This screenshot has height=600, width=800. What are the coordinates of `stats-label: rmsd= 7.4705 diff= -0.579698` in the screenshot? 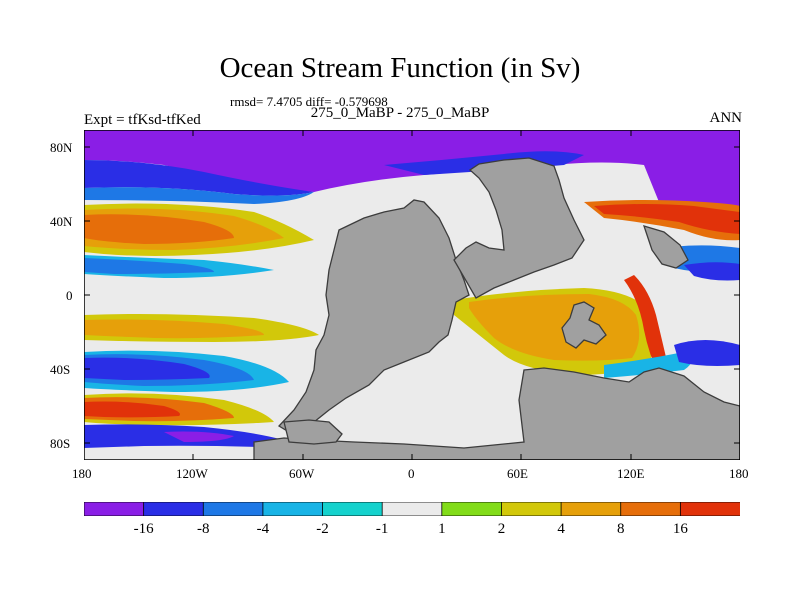 It's located at (309, 101).